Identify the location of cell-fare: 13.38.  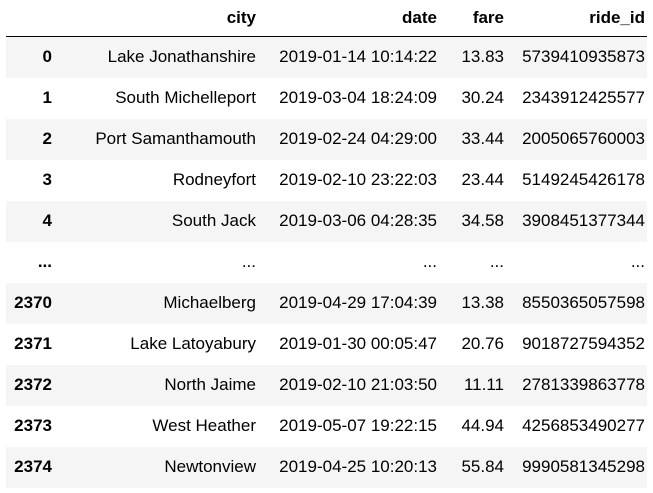
(482, 302).